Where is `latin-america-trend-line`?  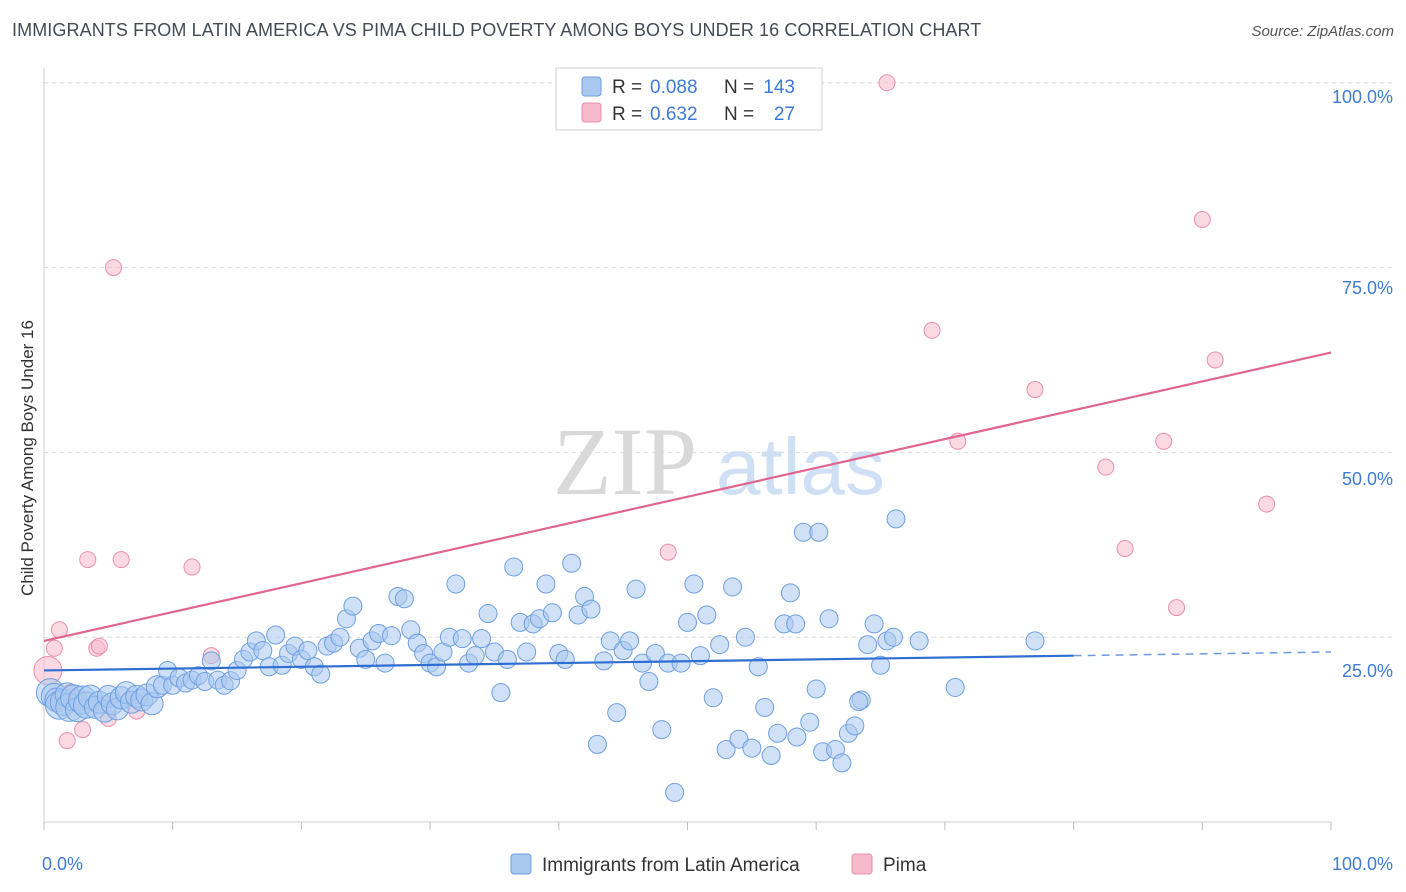
latin-america-trend-line is located at coordinates (558, 663).